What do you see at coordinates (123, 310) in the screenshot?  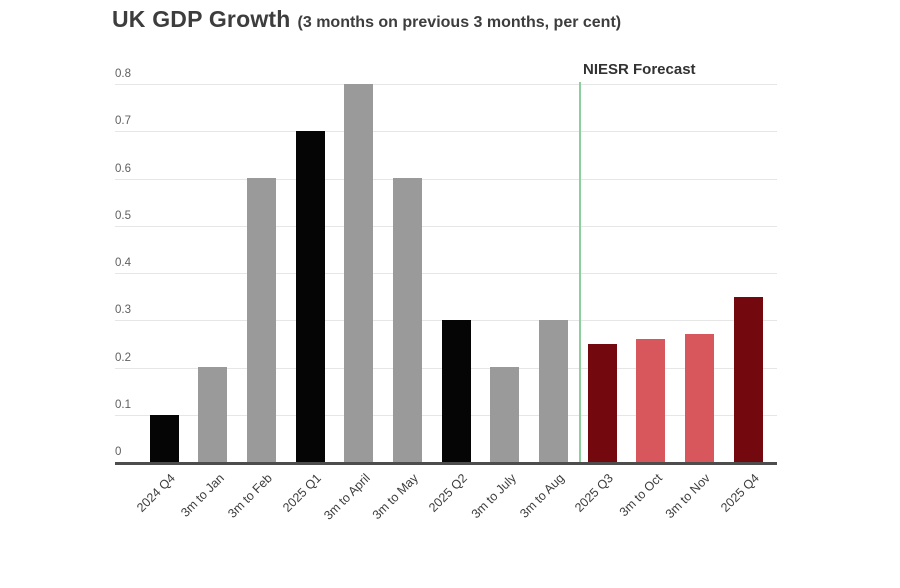 I see `y-axis-tick-label: 0.3` at bounding box center [123, 310].